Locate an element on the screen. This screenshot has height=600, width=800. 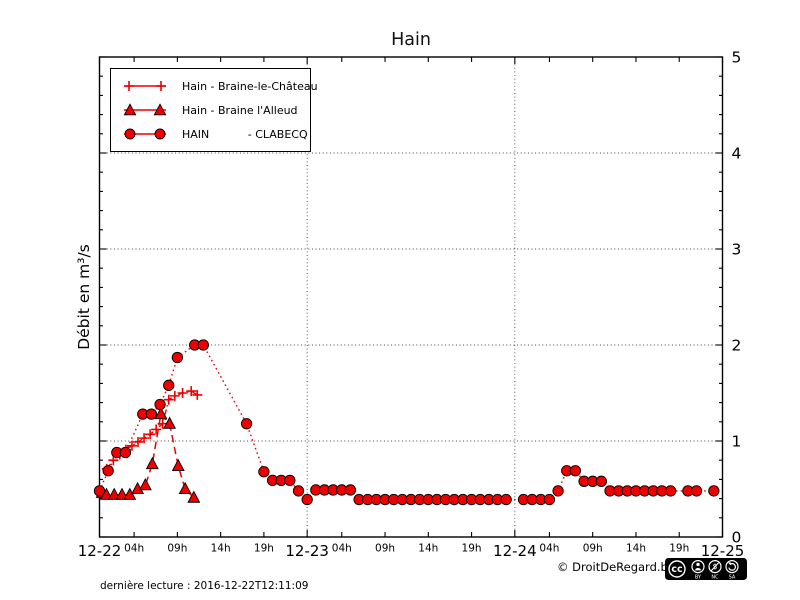
circle-marker-icon is located at coordinates (145, 134).